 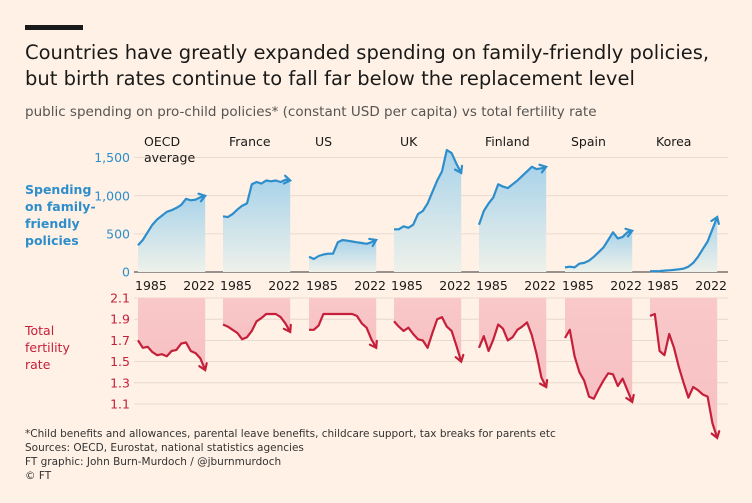 I want to click on panel-title: Korea, so click(x=673, y=141).